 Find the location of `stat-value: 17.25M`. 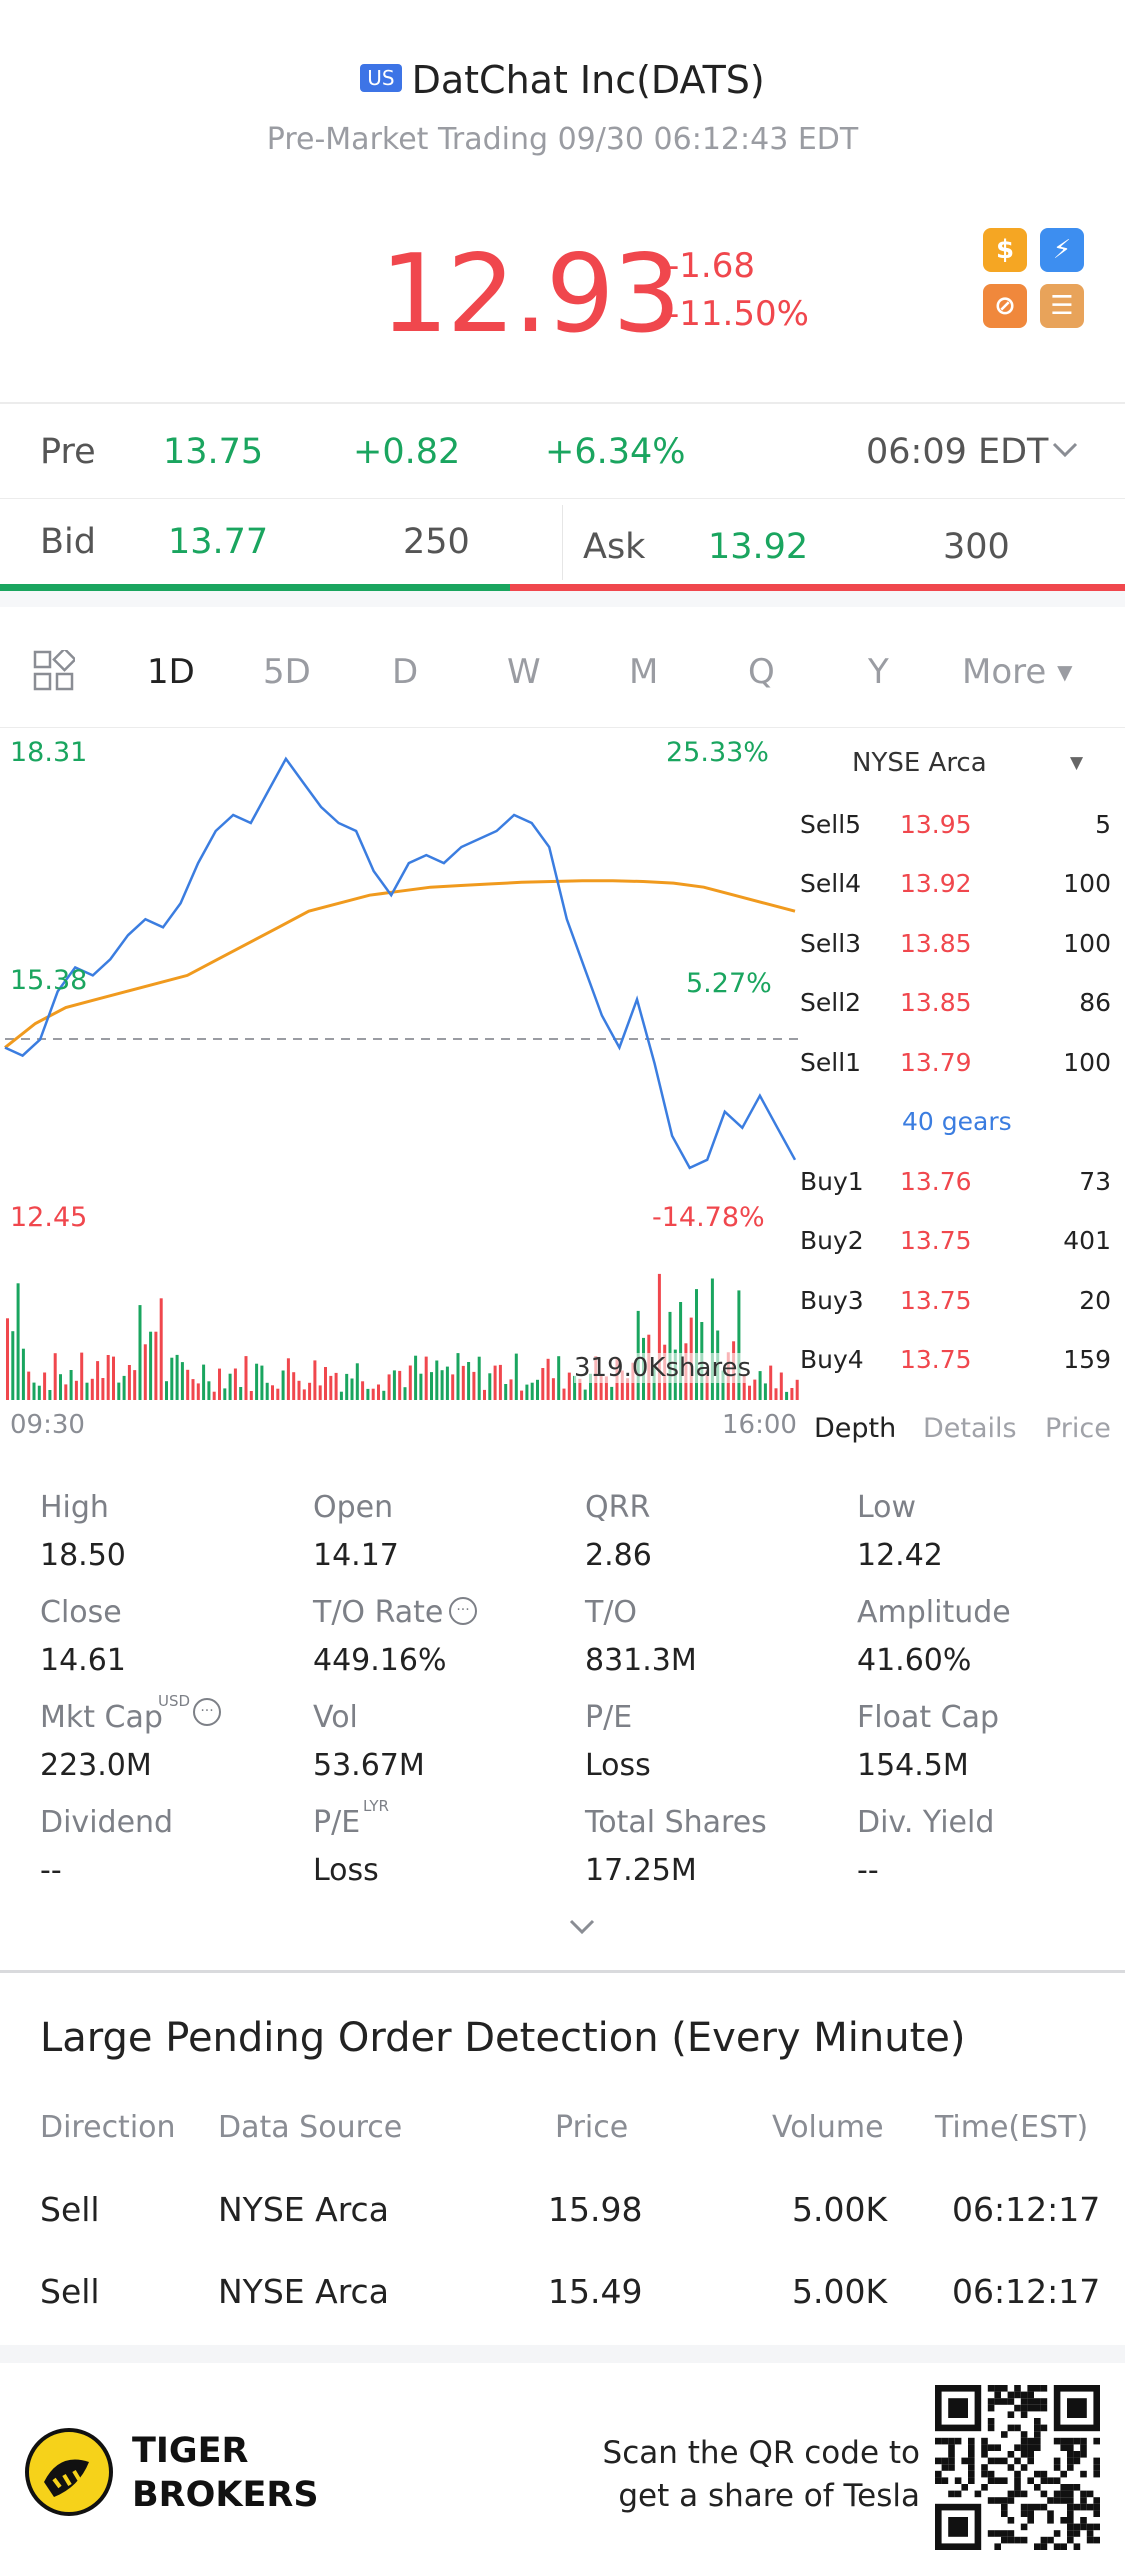

stat-value: 17.25M is located at coordinates (641, 1870).